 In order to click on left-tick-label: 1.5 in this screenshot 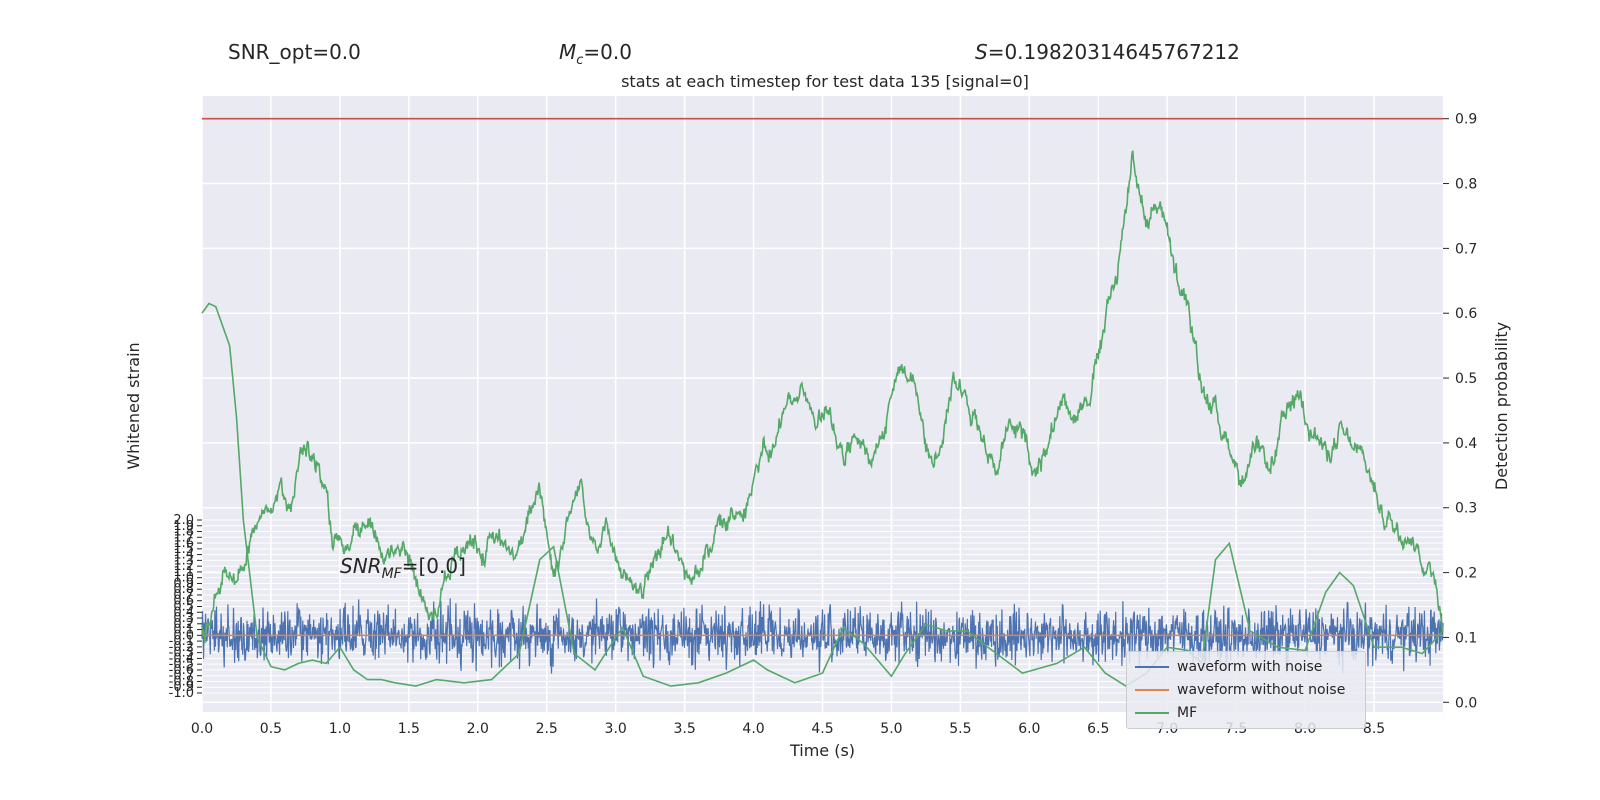, I will do `click(183, 549)`.